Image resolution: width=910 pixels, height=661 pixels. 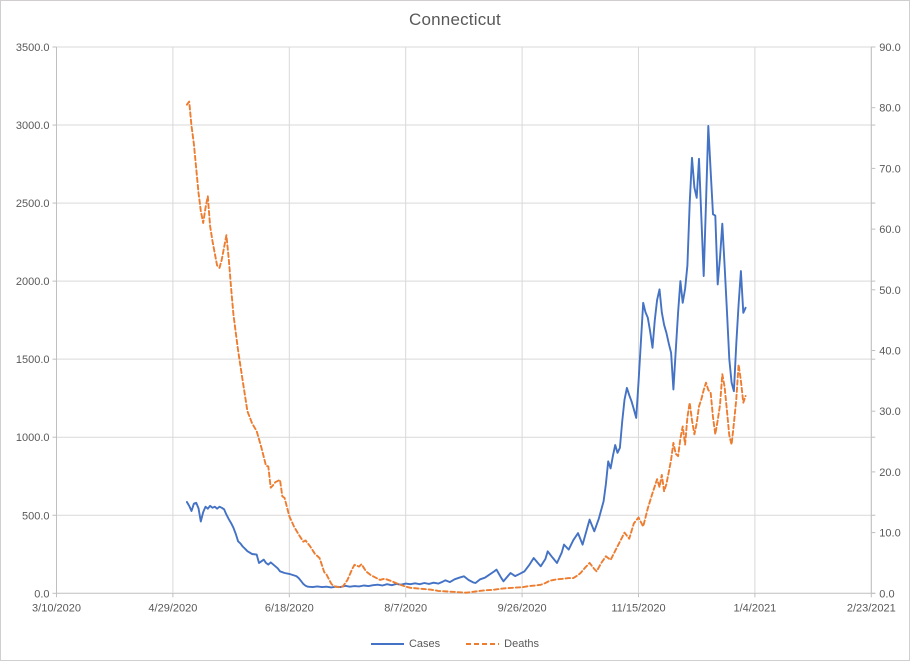 What do you see at coordinates (886, 594) in the screenshot?
I see `right-axis-tick-label: 0.0` at bounding box center [886, 594].